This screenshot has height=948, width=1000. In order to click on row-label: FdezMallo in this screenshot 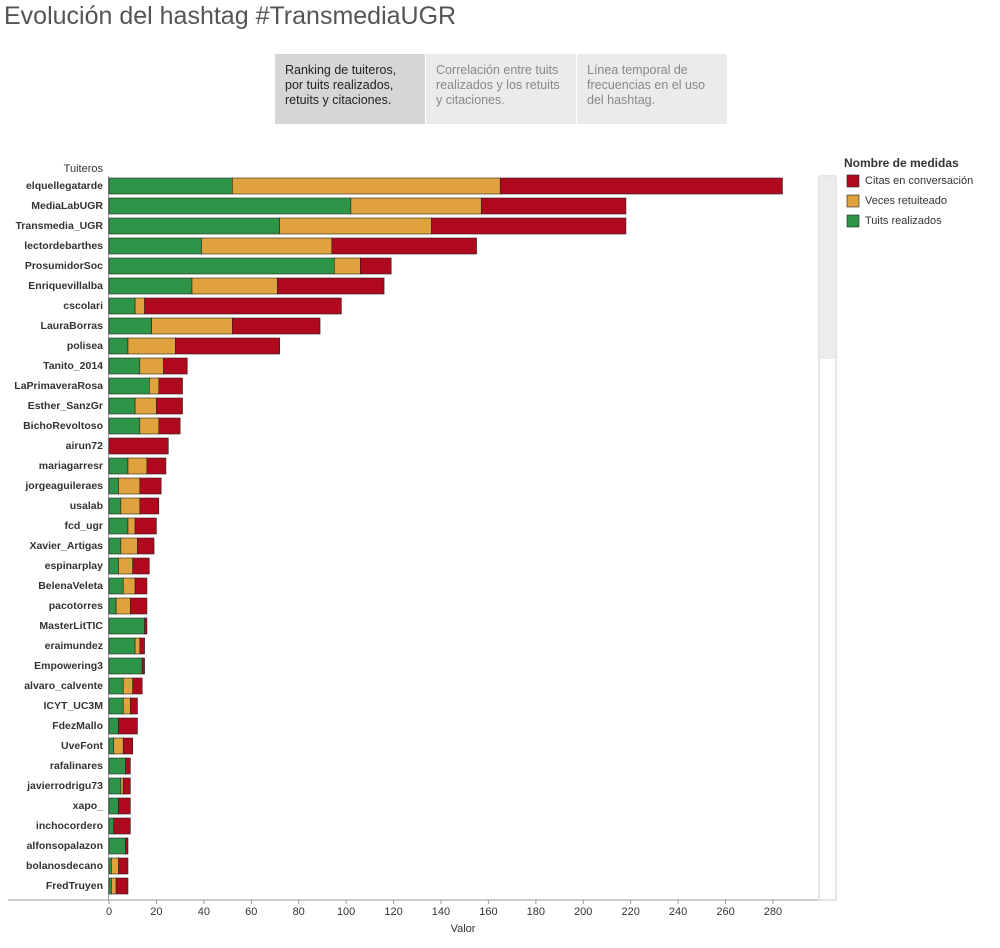, I will do `click(77, 726)`.